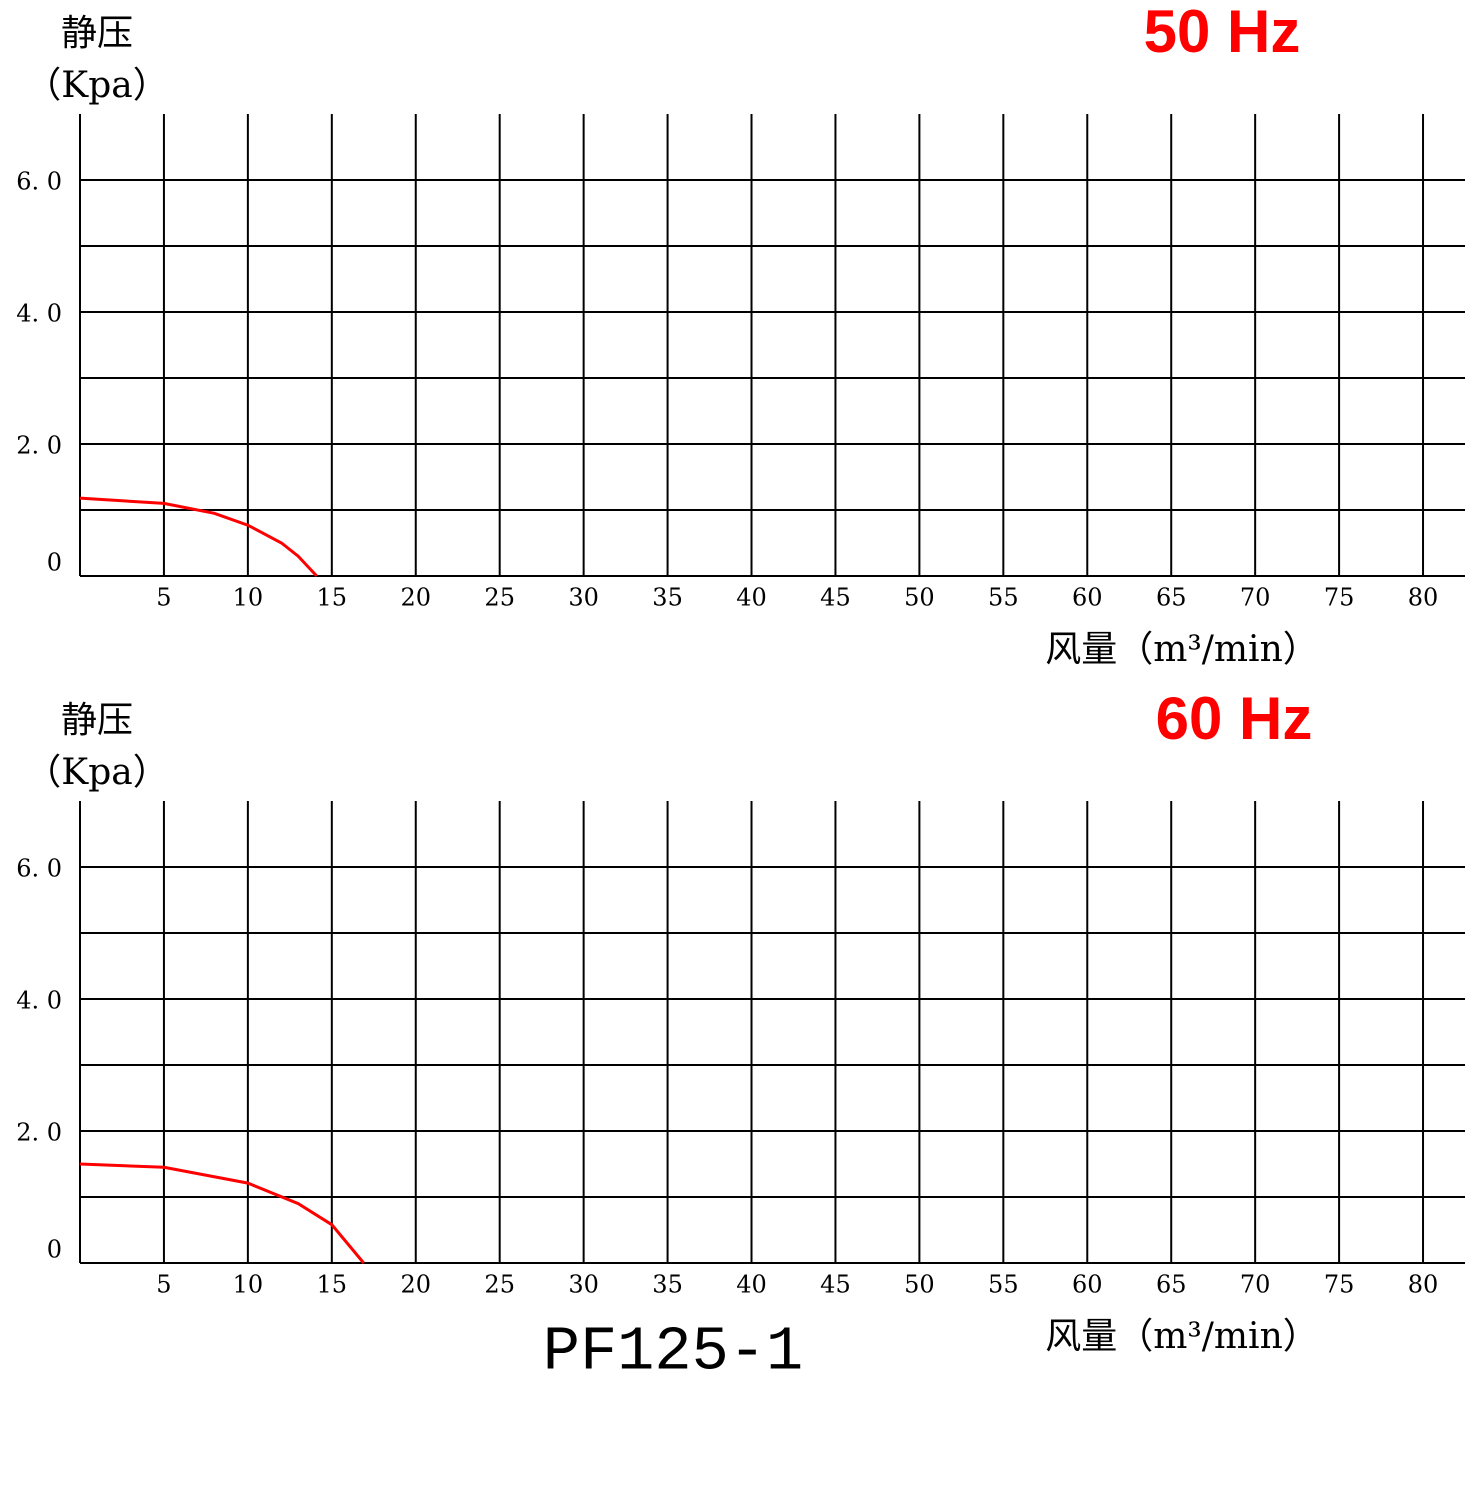 The width and height of the screenshot is (1480, 1496). What do you see at coordinates (1234, 718) in the screenshot?
I see `chart-title: 60 Hz` at bounding box center [1234, 718].